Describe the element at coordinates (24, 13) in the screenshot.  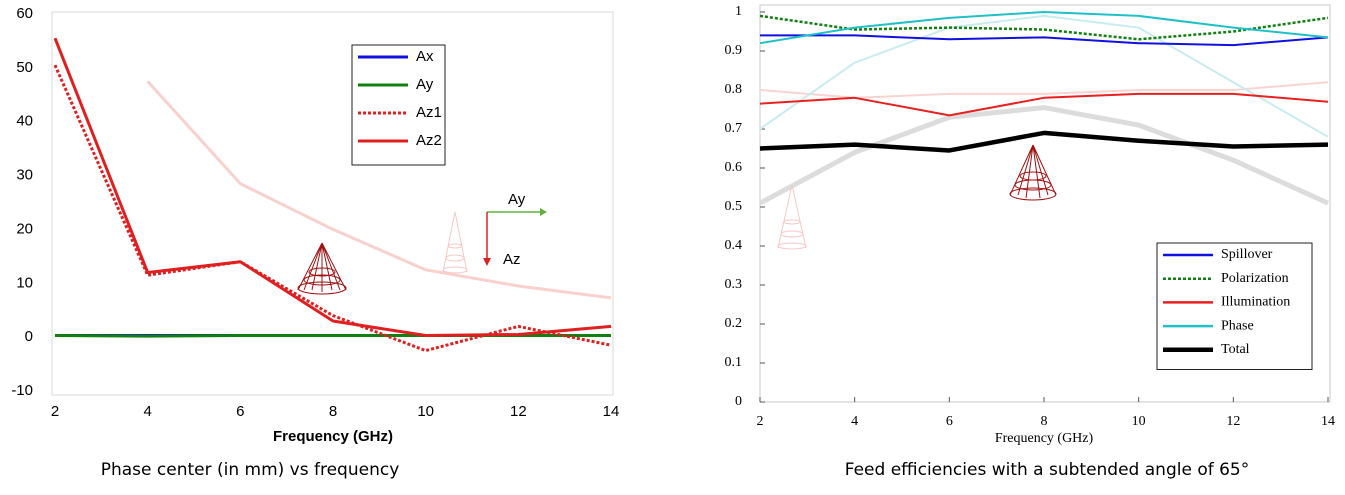
I see `y-tick-label: 60` at that location.